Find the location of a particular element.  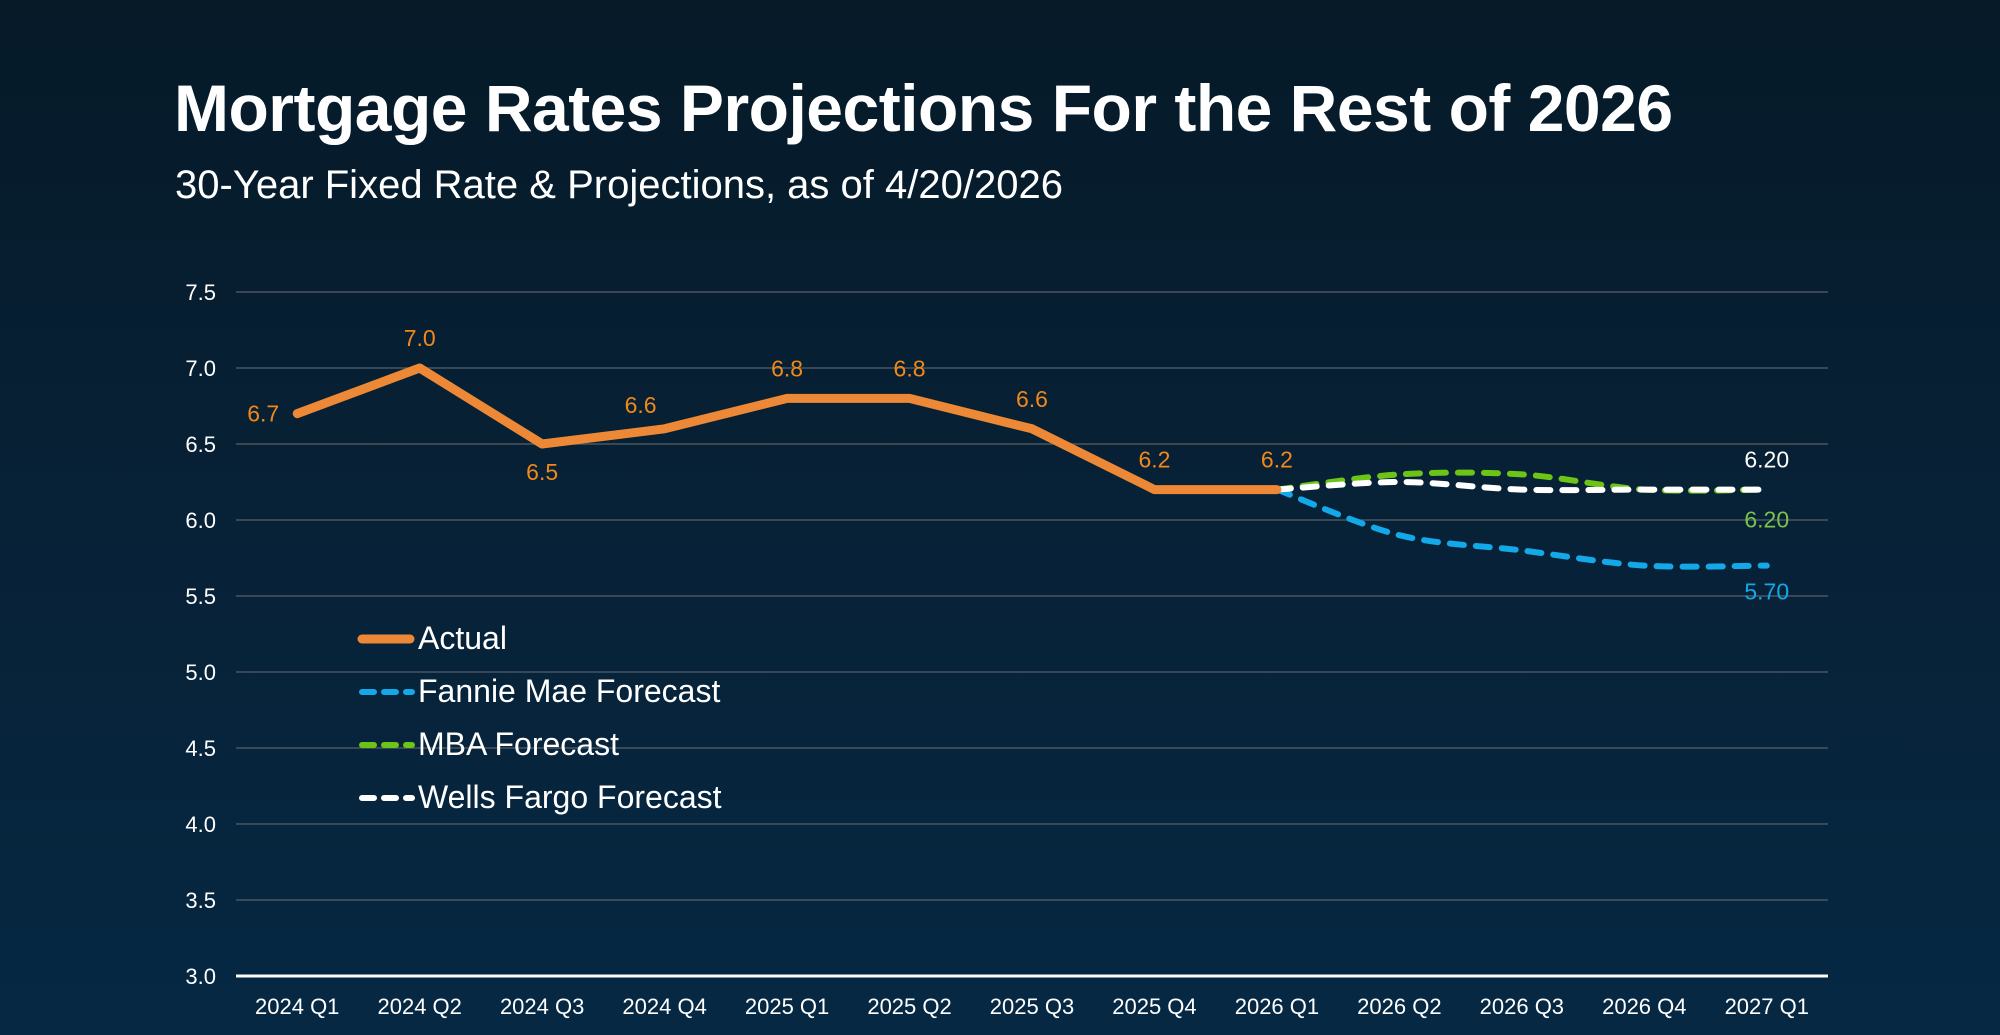

y-tick-label: 4.0 is located at coordinates (200, 824).